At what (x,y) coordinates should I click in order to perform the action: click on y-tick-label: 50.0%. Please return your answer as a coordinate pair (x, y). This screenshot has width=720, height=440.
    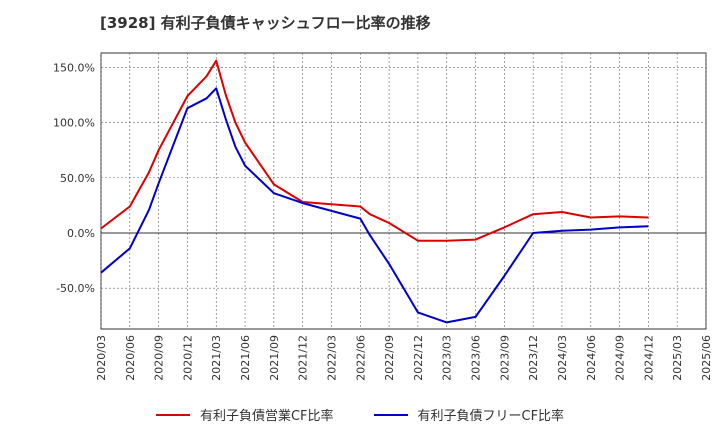
    Looking at the image, I should click on (77, 178).